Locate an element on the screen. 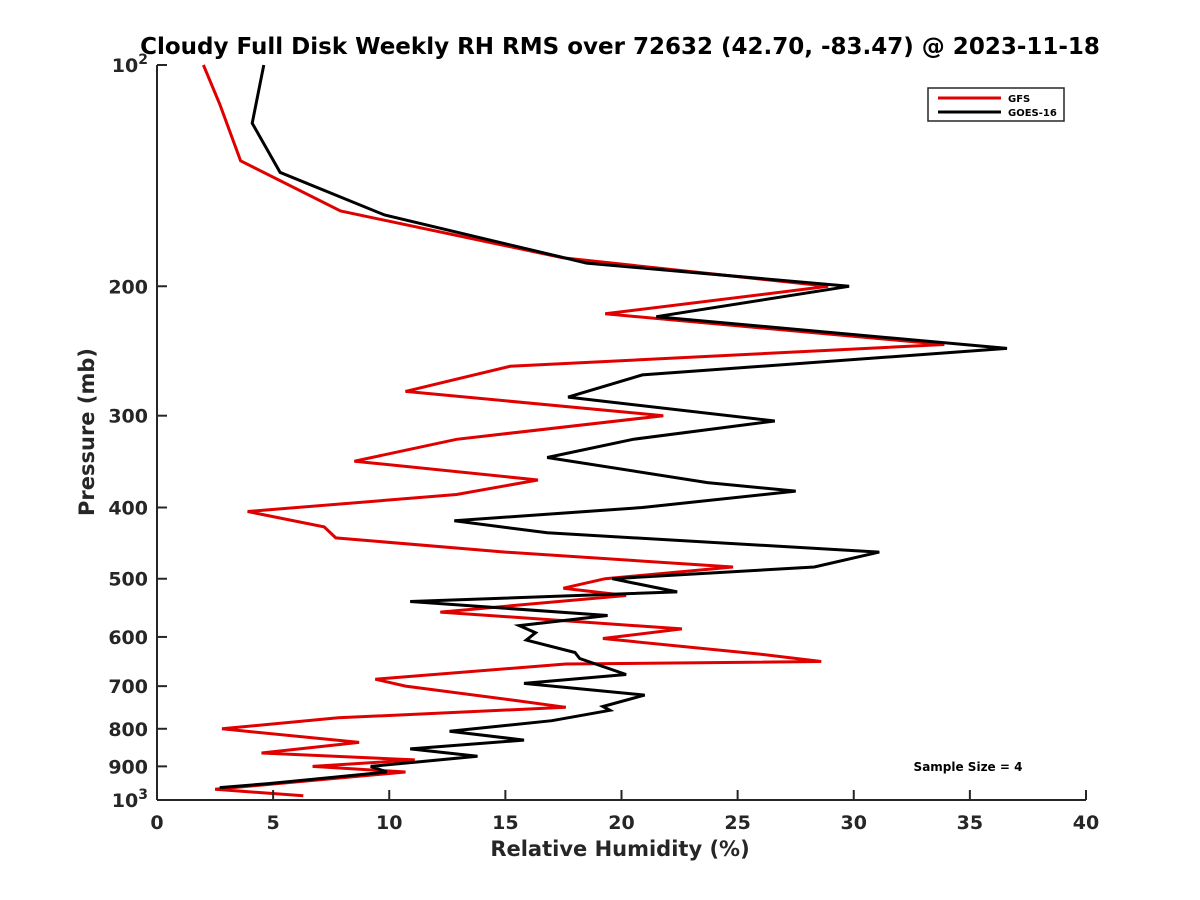 The image size is (1200, 900). x-tick-label: 25 is located at coordinates (737, 823).